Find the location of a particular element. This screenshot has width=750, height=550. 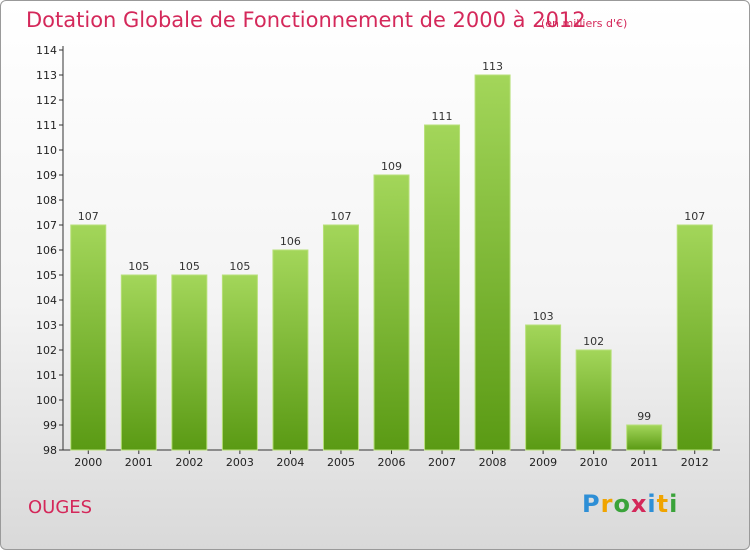

bar-value-label: 103 is located at coordinates (543, 316).